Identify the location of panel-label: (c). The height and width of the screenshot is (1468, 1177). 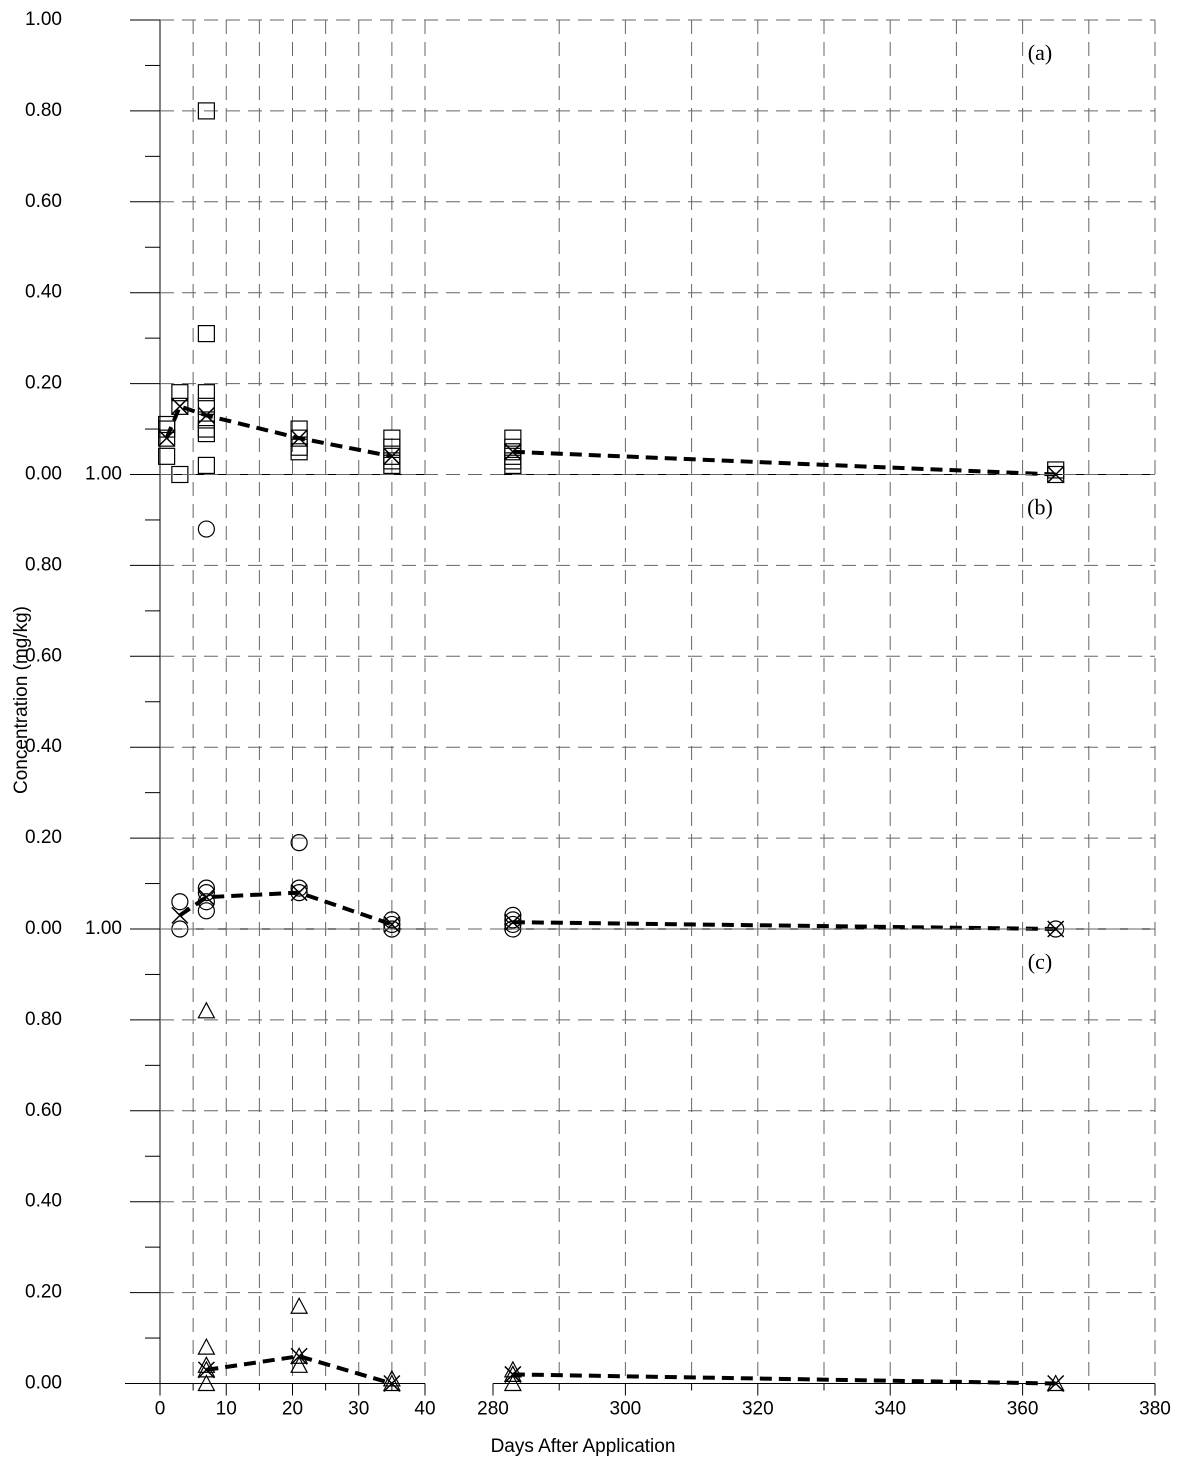
(1040, 961).